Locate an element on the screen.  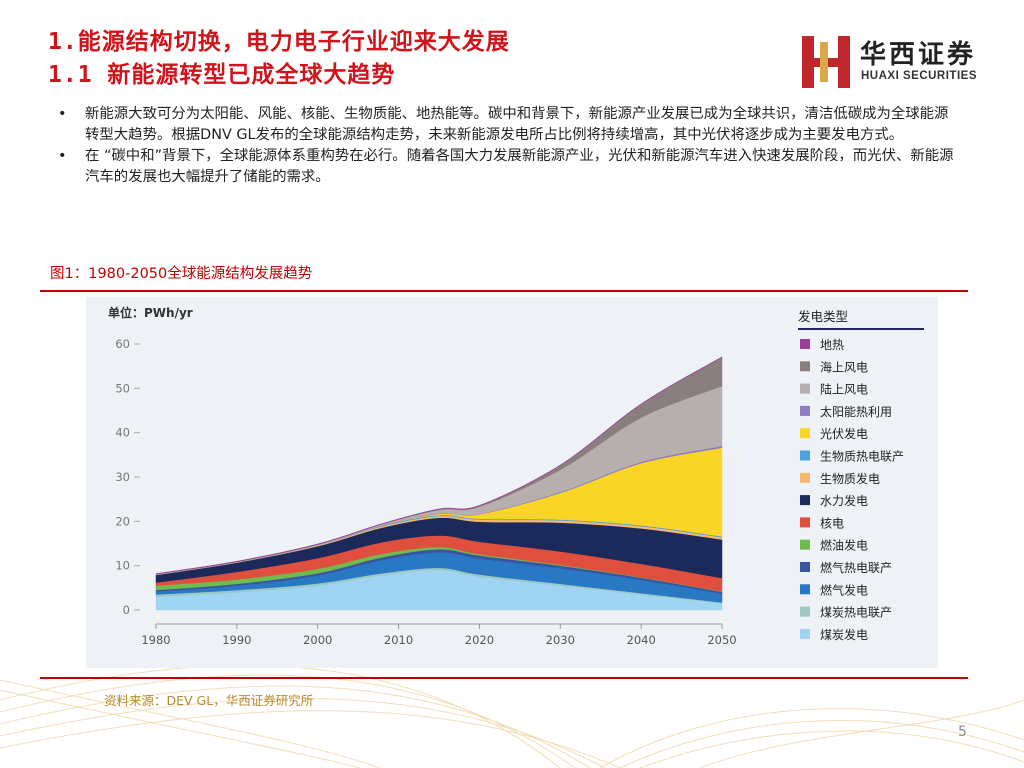
huaxi-logo-icon is located at coordinates (826, 62).